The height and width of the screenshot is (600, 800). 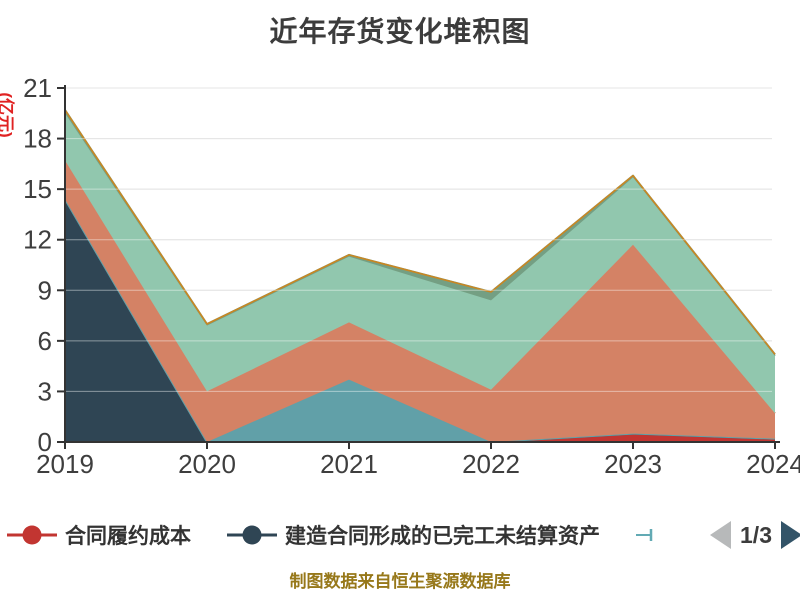 What do you see at coordinates (37, 189) in the screenshot?
I see `y-tick-label: 15` at bounding box center [37, 189].